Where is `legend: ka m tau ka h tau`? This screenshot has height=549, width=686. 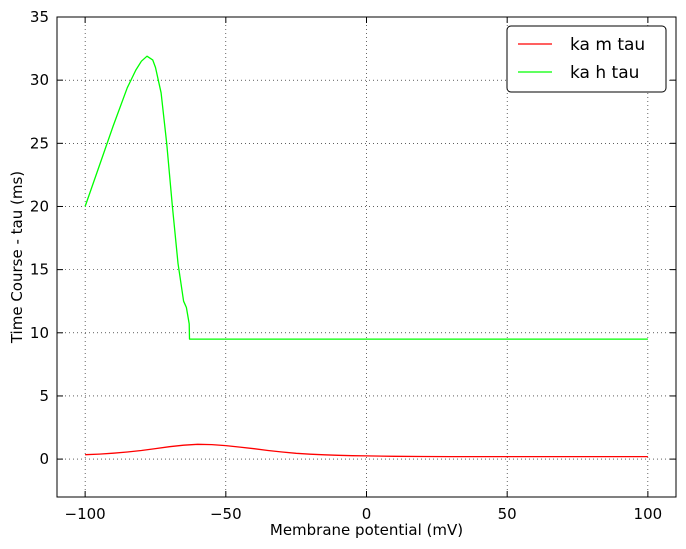
legend: ka m tau ka h tau is located at coordinates (586, 59).